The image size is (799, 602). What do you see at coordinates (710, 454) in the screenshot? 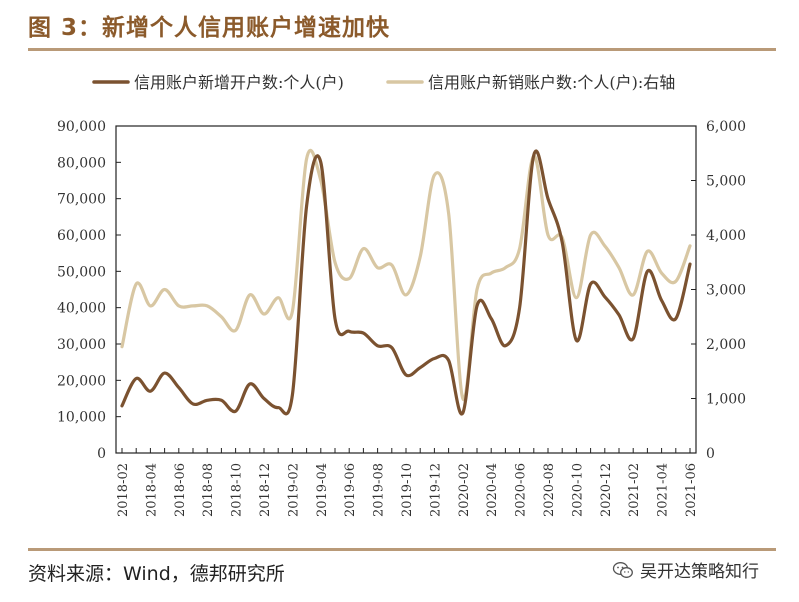
I see `right-axis-tick-label: 0` at bounding box center [710, 454].